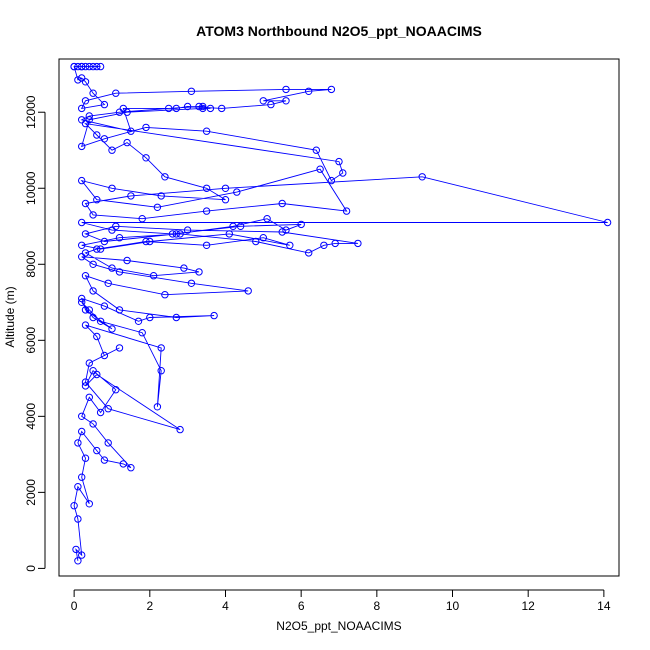 This screenshot has width=650, height=650. What do you see at coordinates (149, 606) in the screenshot?
I see `x-tick-label: 2` at bounding box center [149, 606].